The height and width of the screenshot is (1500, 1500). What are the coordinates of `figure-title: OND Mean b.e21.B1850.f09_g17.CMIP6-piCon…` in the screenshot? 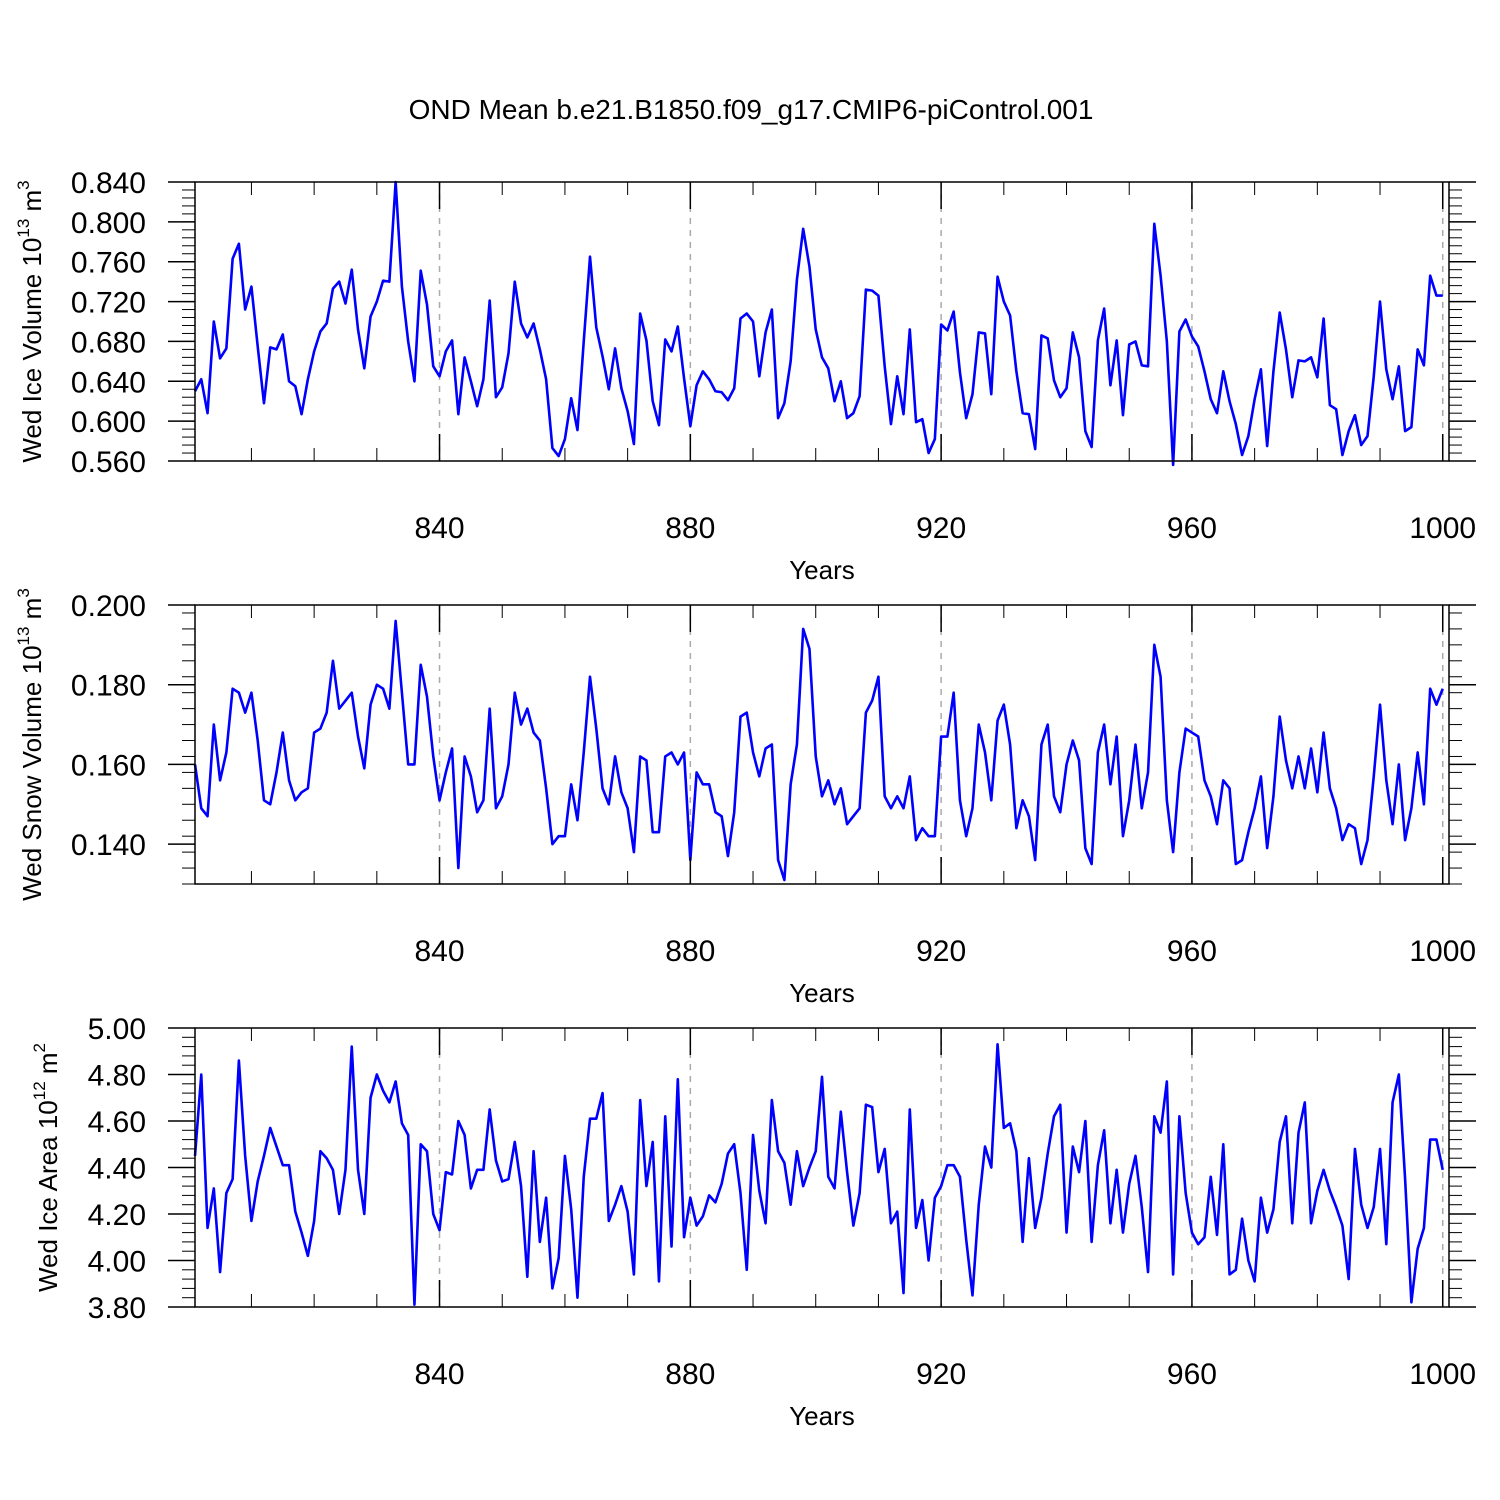 It's located at (751, 109).